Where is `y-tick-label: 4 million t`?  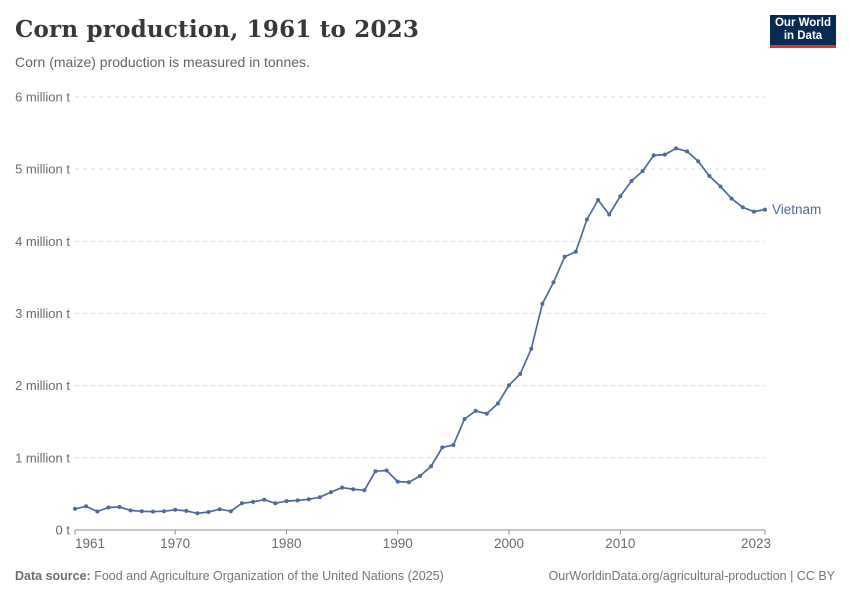
y-tick-label: 4 million t is located at coordinates (42, 241).